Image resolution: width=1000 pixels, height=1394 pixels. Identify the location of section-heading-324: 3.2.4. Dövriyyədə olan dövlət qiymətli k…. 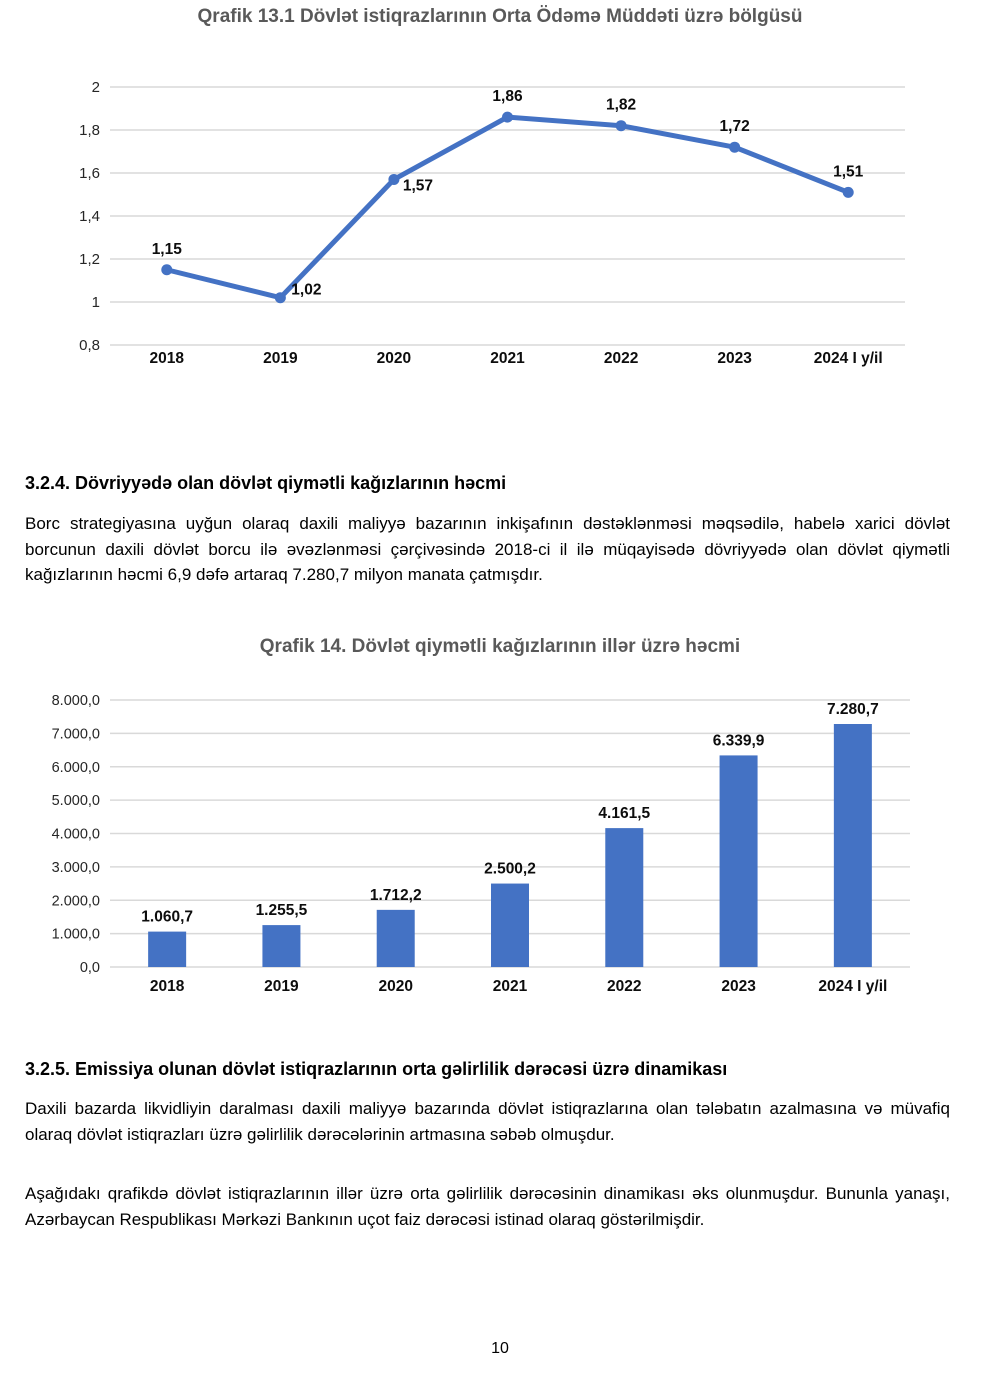
(266, 483).